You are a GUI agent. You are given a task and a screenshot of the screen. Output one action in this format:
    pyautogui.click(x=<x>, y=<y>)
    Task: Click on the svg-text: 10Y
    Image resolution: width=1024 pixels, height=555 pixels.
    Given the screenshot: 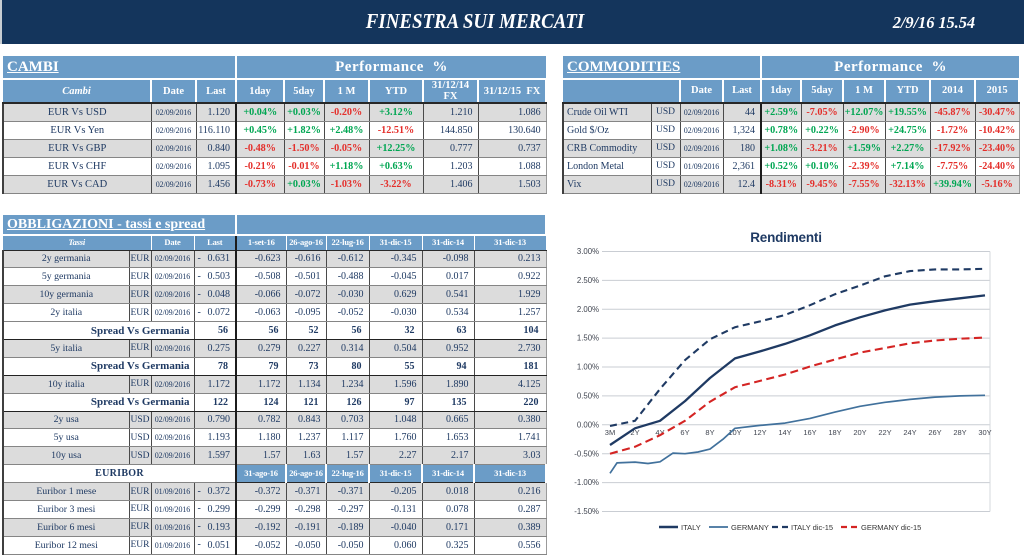 What is the action you would take?
    pyautogui.click(x=734, y=432)
    